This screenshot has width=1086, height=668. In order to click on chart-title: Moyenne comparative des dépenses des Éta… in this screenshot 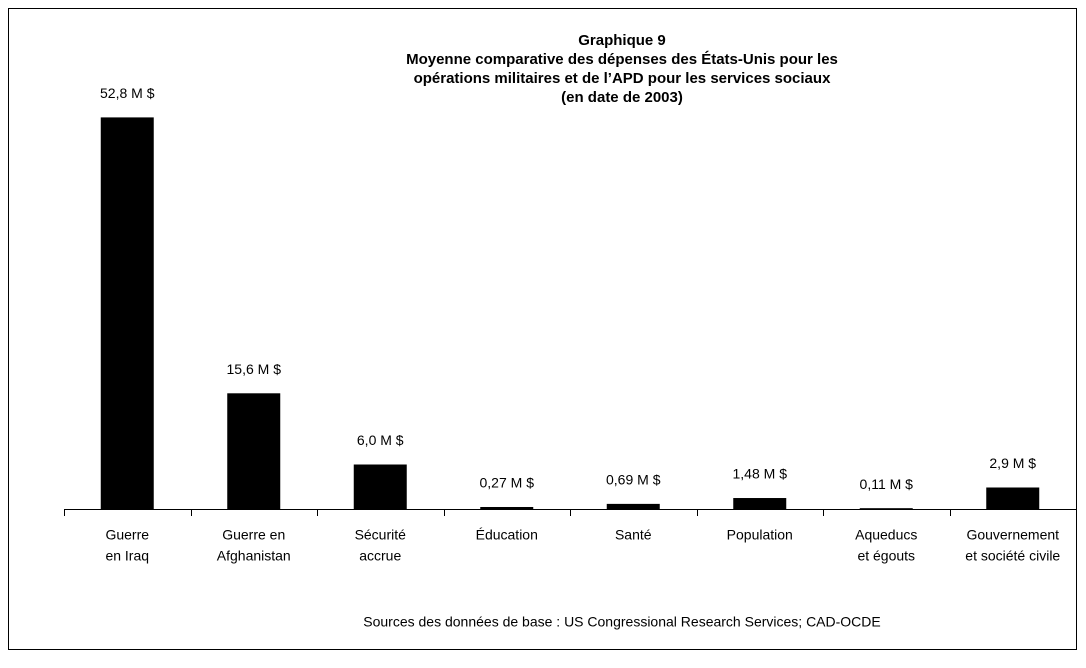, I will do `click(622, 59)`.